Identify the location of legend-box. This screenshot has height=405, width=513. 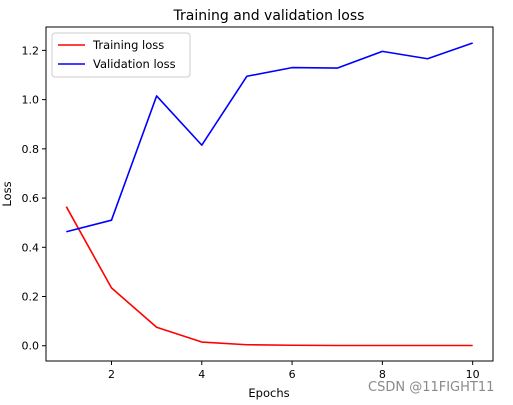
(121, 55).